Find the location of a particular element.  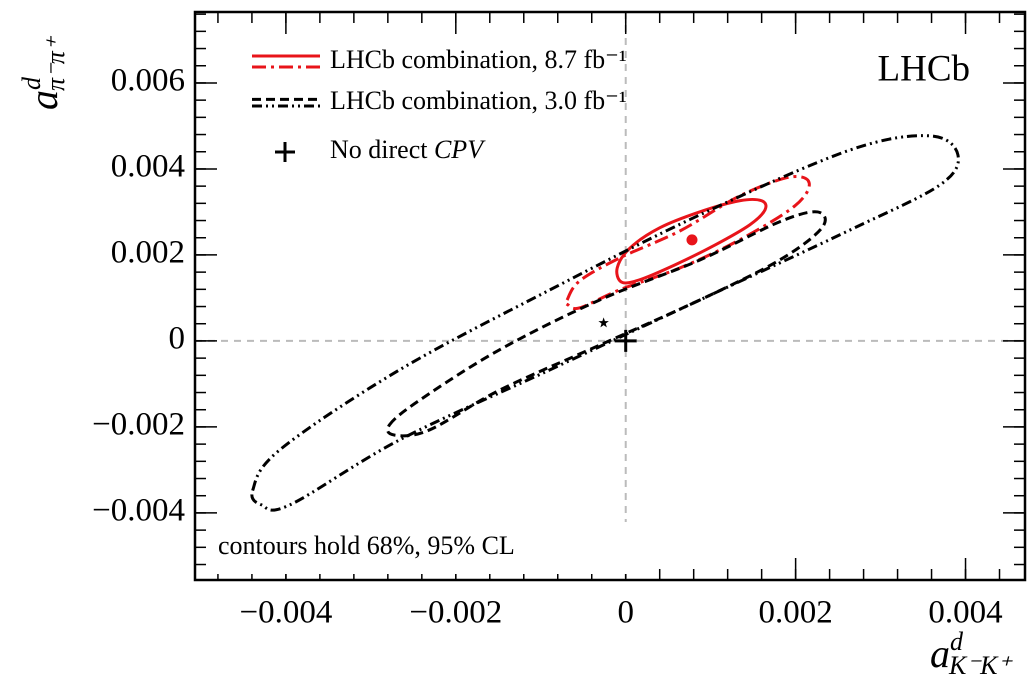

annotation: LHCb is located at coordinates (924, 68).